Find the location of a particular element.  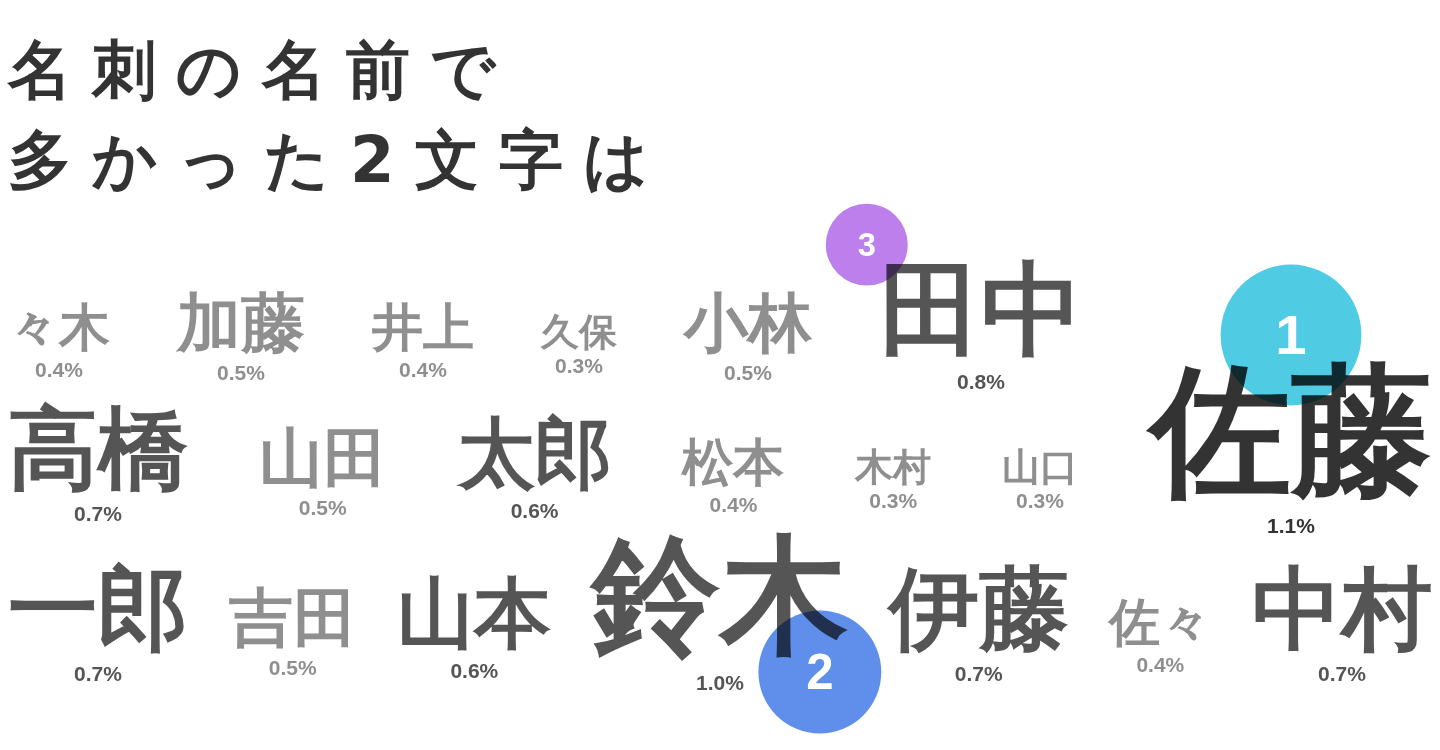

word: 久保 is located at coordinates (579, 331).